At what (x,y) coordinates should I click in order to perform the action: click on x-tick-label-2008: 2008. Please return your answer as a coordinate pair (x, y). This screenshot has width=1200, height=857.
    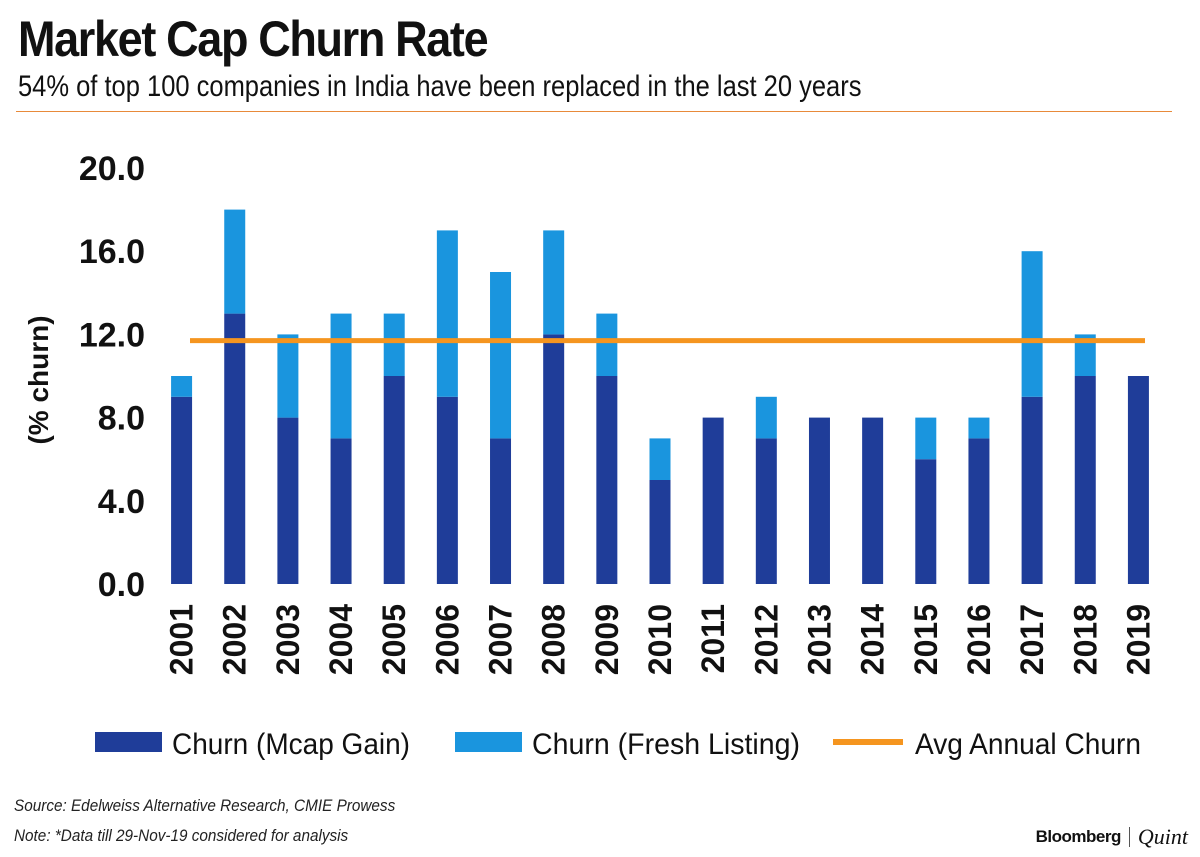
    Looking at the image, I should click on (554, 639).